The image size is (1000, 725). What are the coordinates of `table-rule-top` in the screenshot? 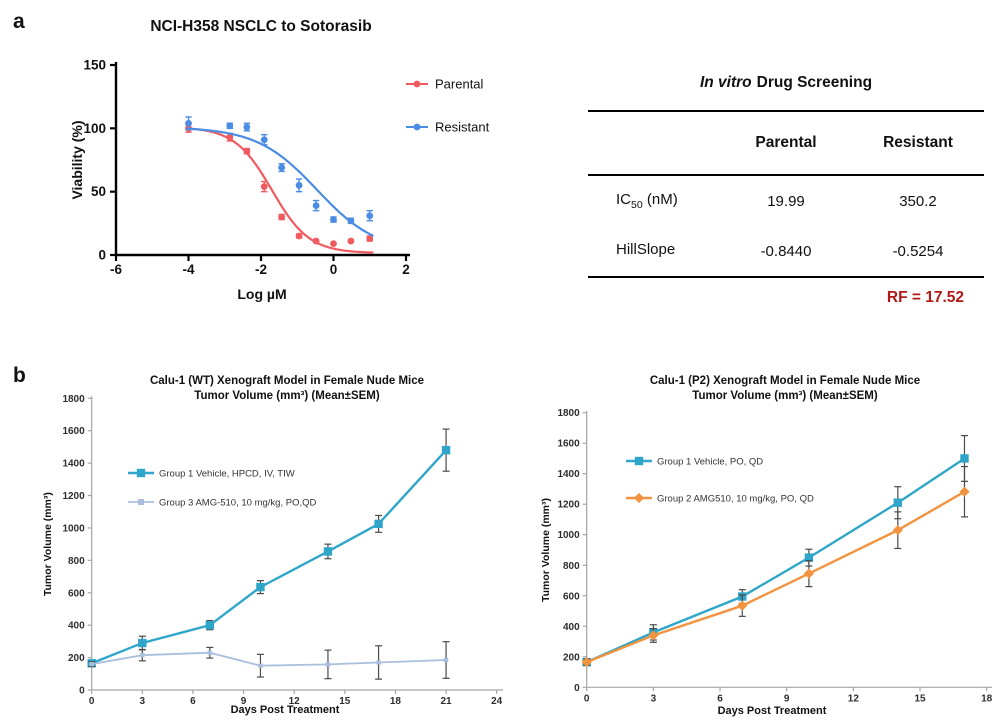 It's located at (786, 111).